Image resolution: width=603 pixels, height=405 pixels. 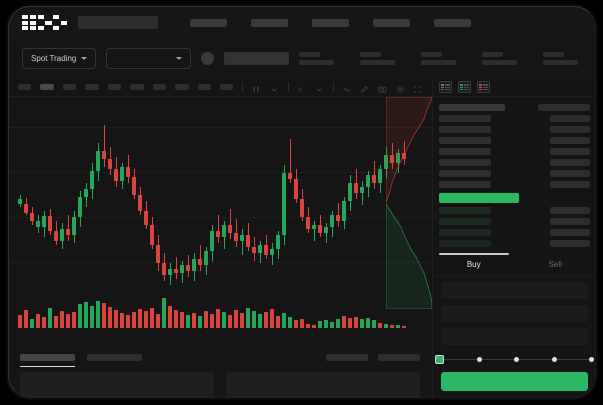 I want to click on fullscreen-icon, so click(x=417, y=87).